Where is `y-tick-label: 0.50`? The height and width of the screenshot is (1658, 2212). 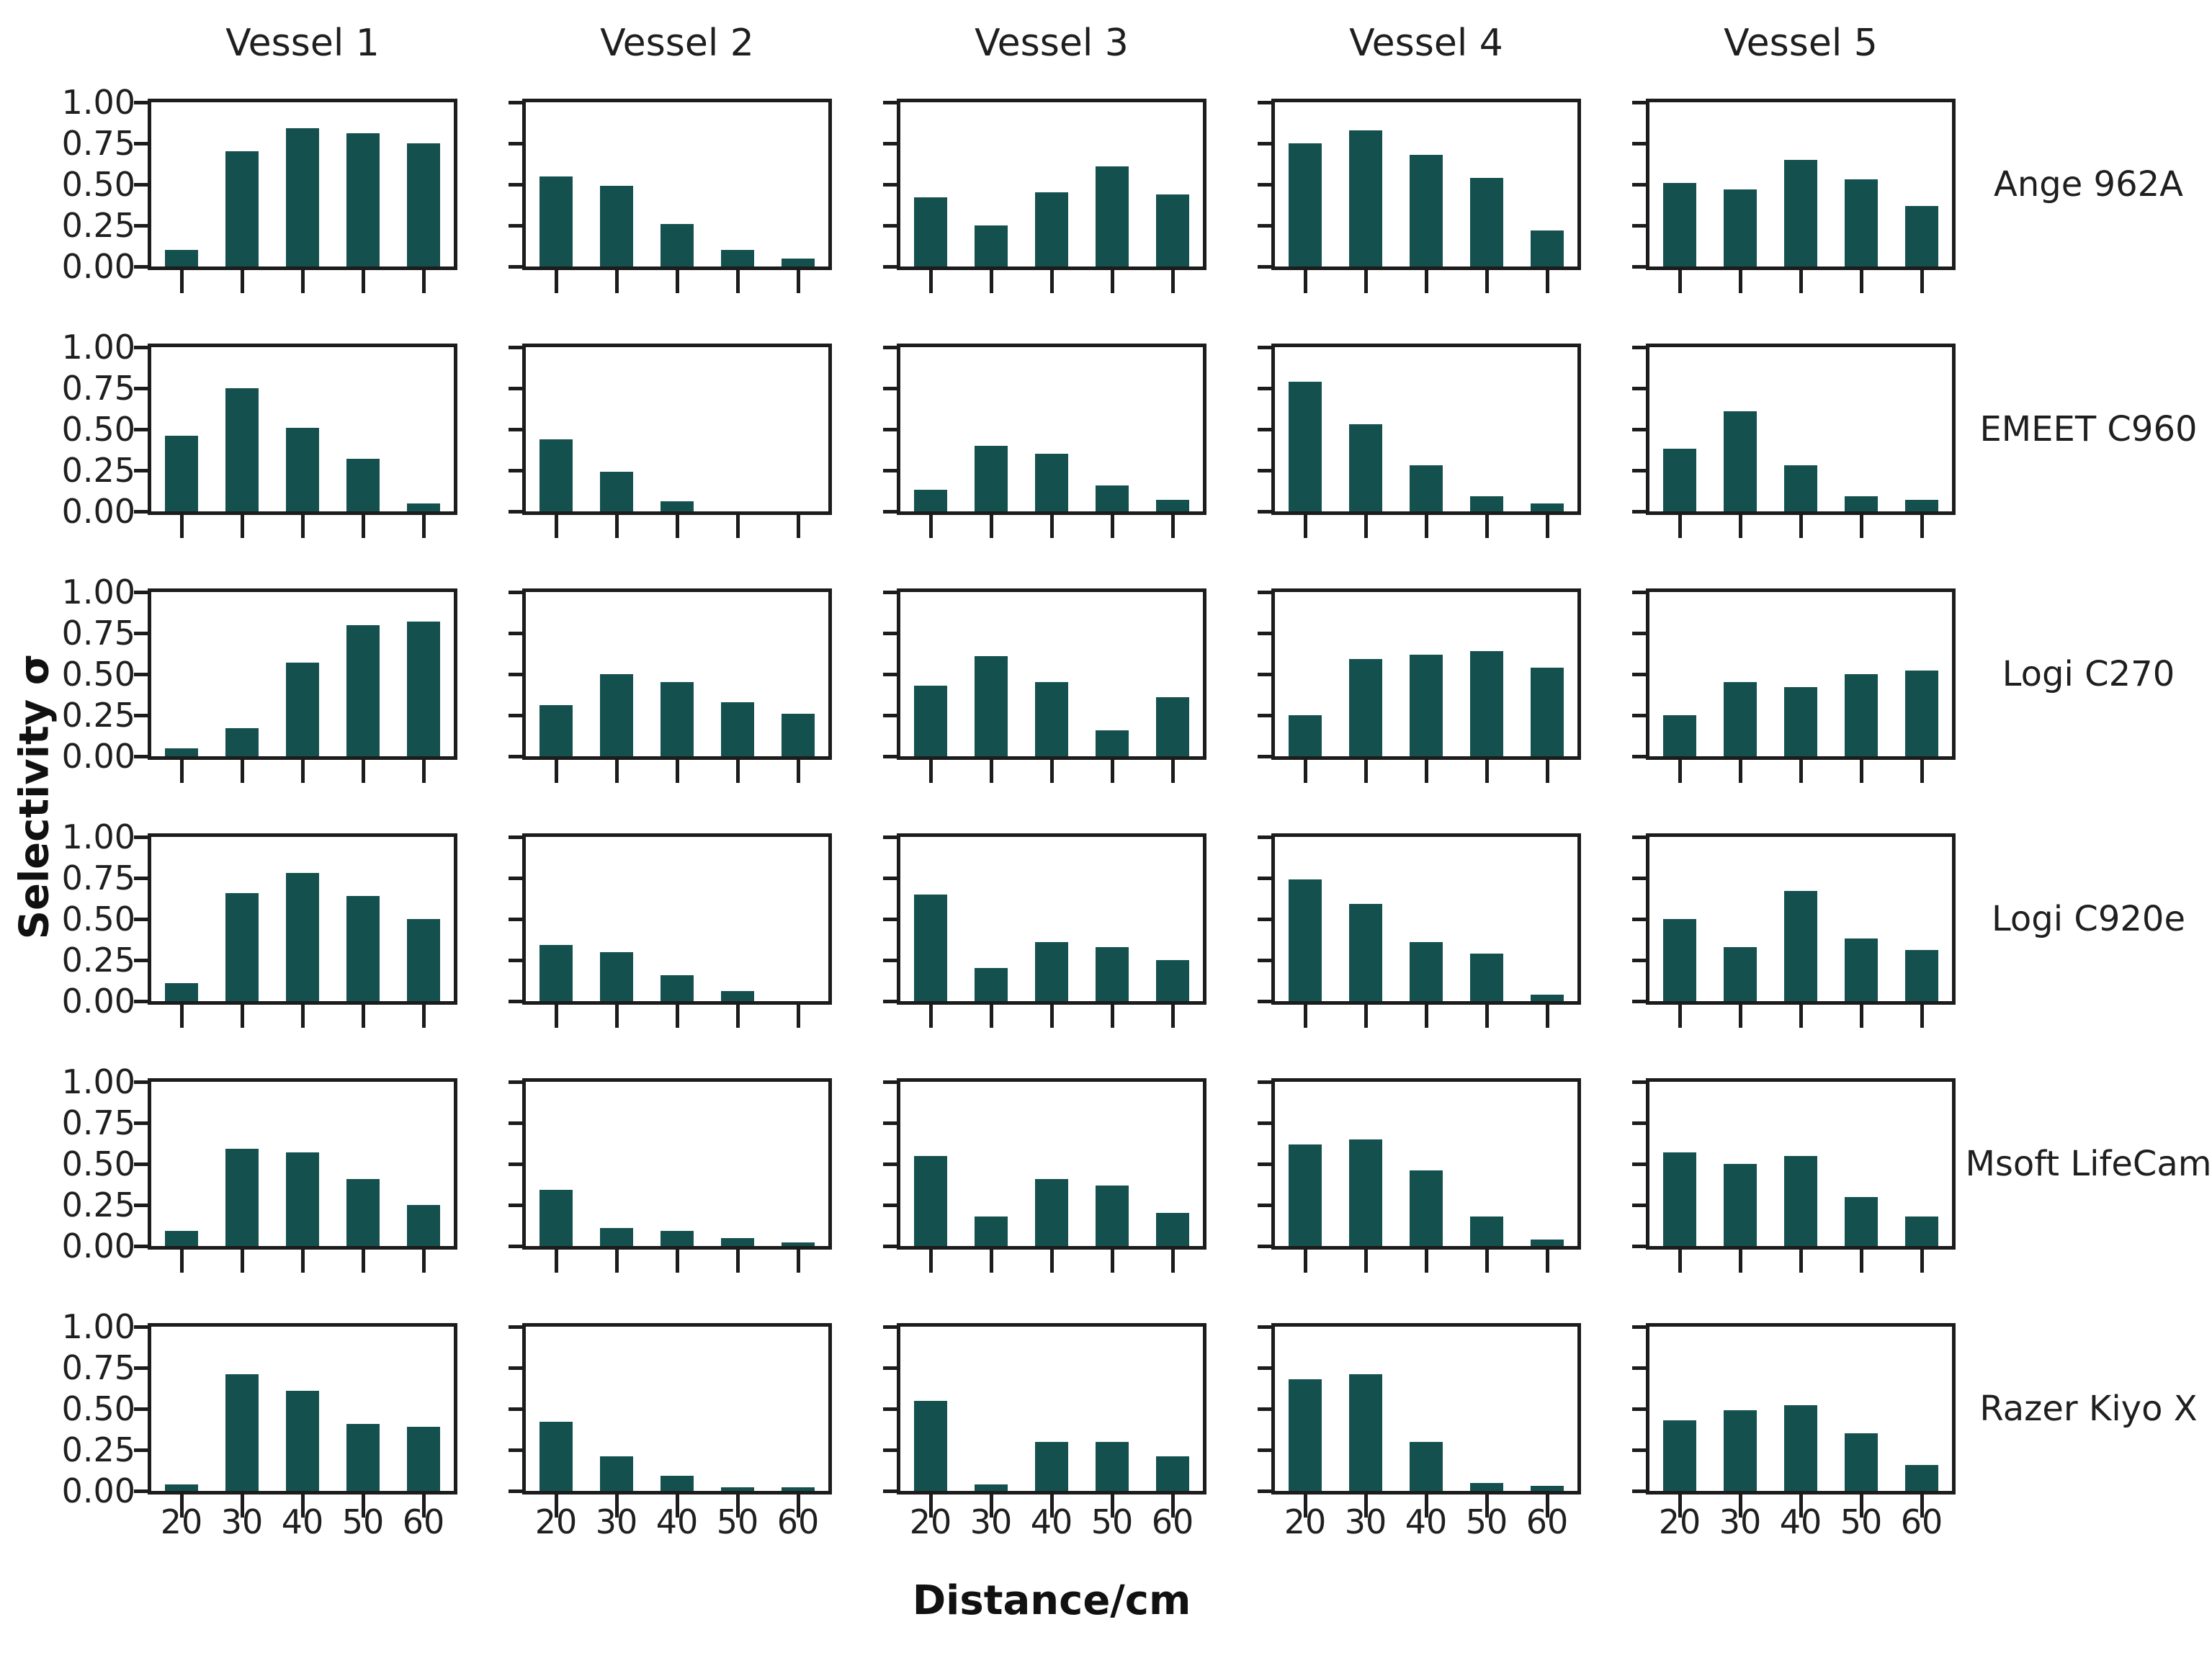
y-tick-label: 0.50 is located at coordinates (98, 674).